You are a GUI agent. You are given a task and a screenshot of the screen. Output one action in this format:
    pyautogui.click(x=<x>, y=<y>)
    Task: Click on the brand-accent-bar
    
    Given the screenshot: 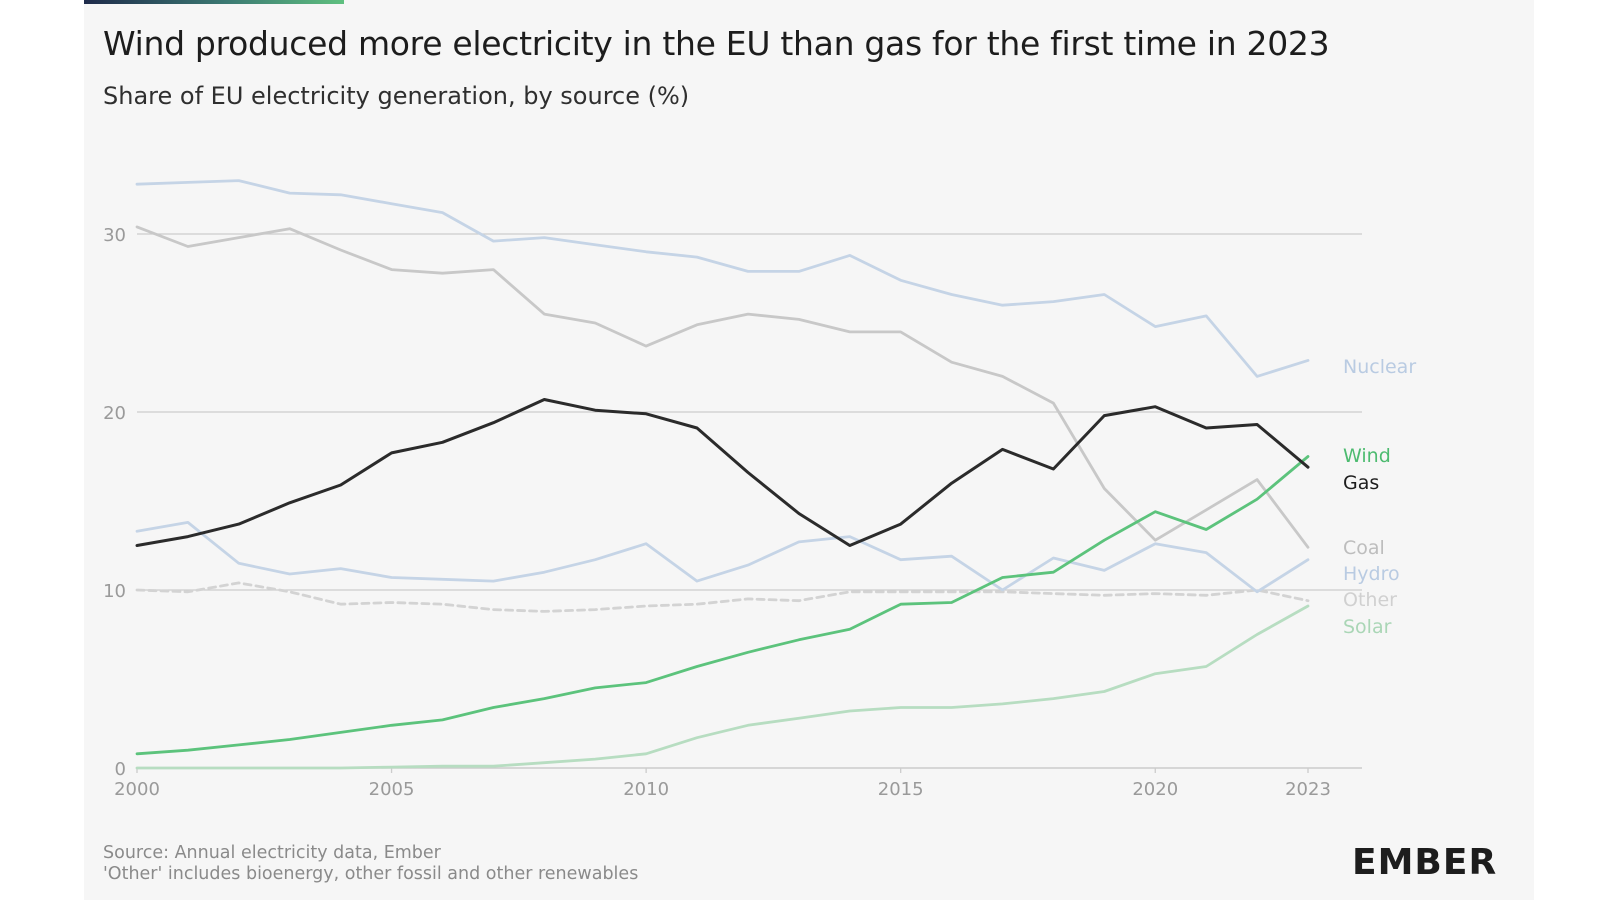 What is the action you would take?
    pyautogui.click(x=214, y=2)
    